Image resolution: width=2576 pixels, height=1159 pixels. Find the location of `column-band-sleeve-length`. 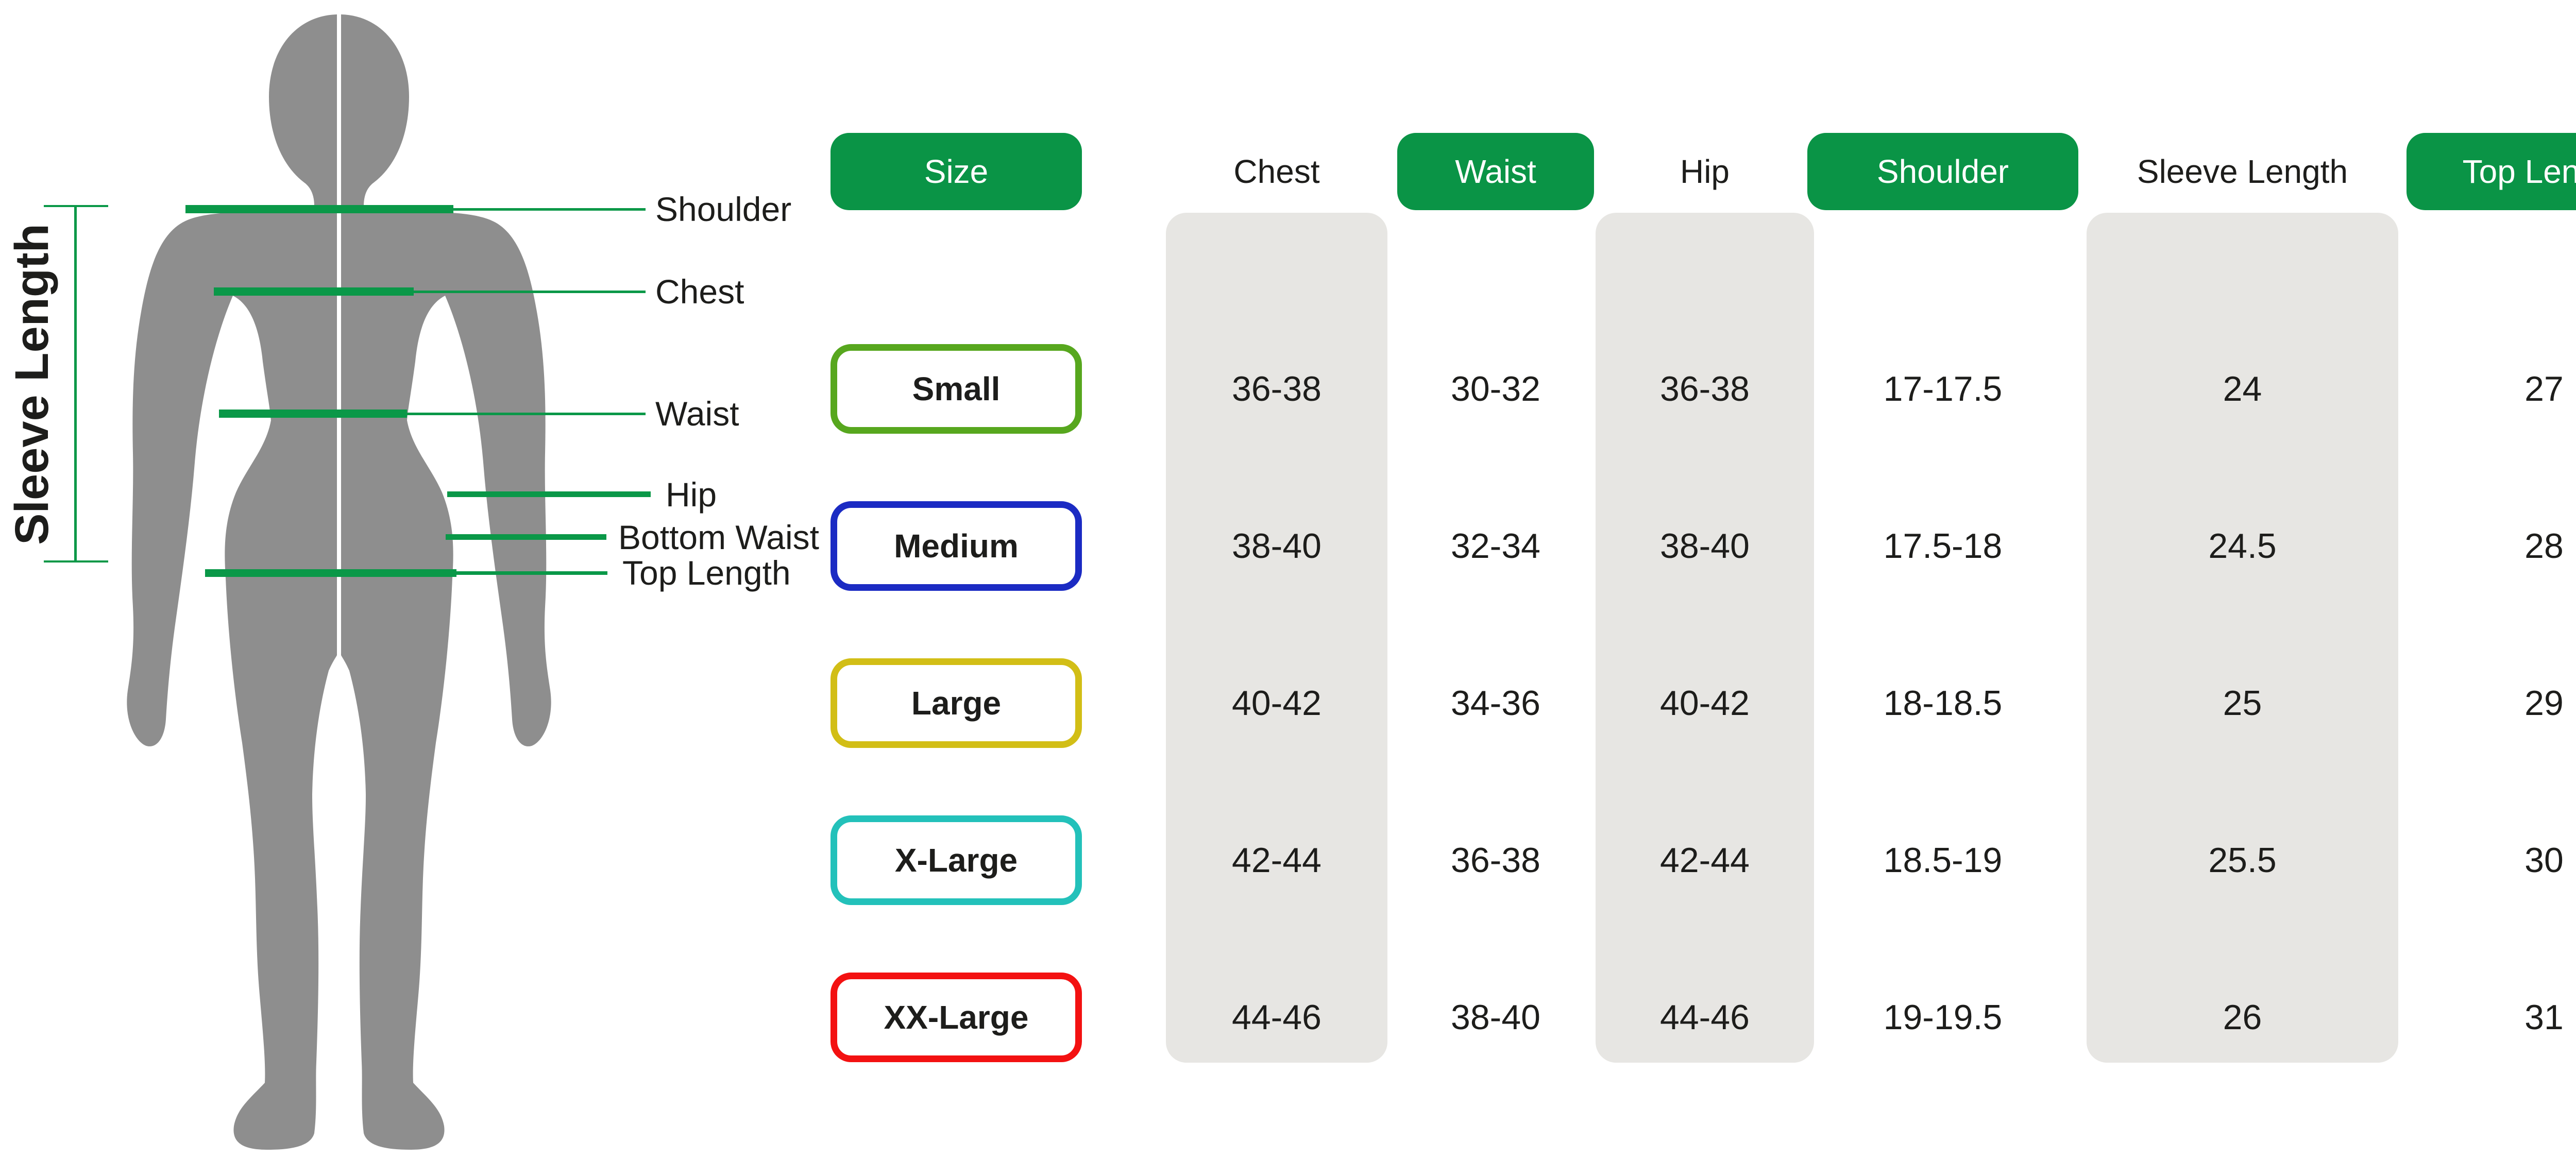

column-band-sleeve-length is located at coordinates (2242, 638).